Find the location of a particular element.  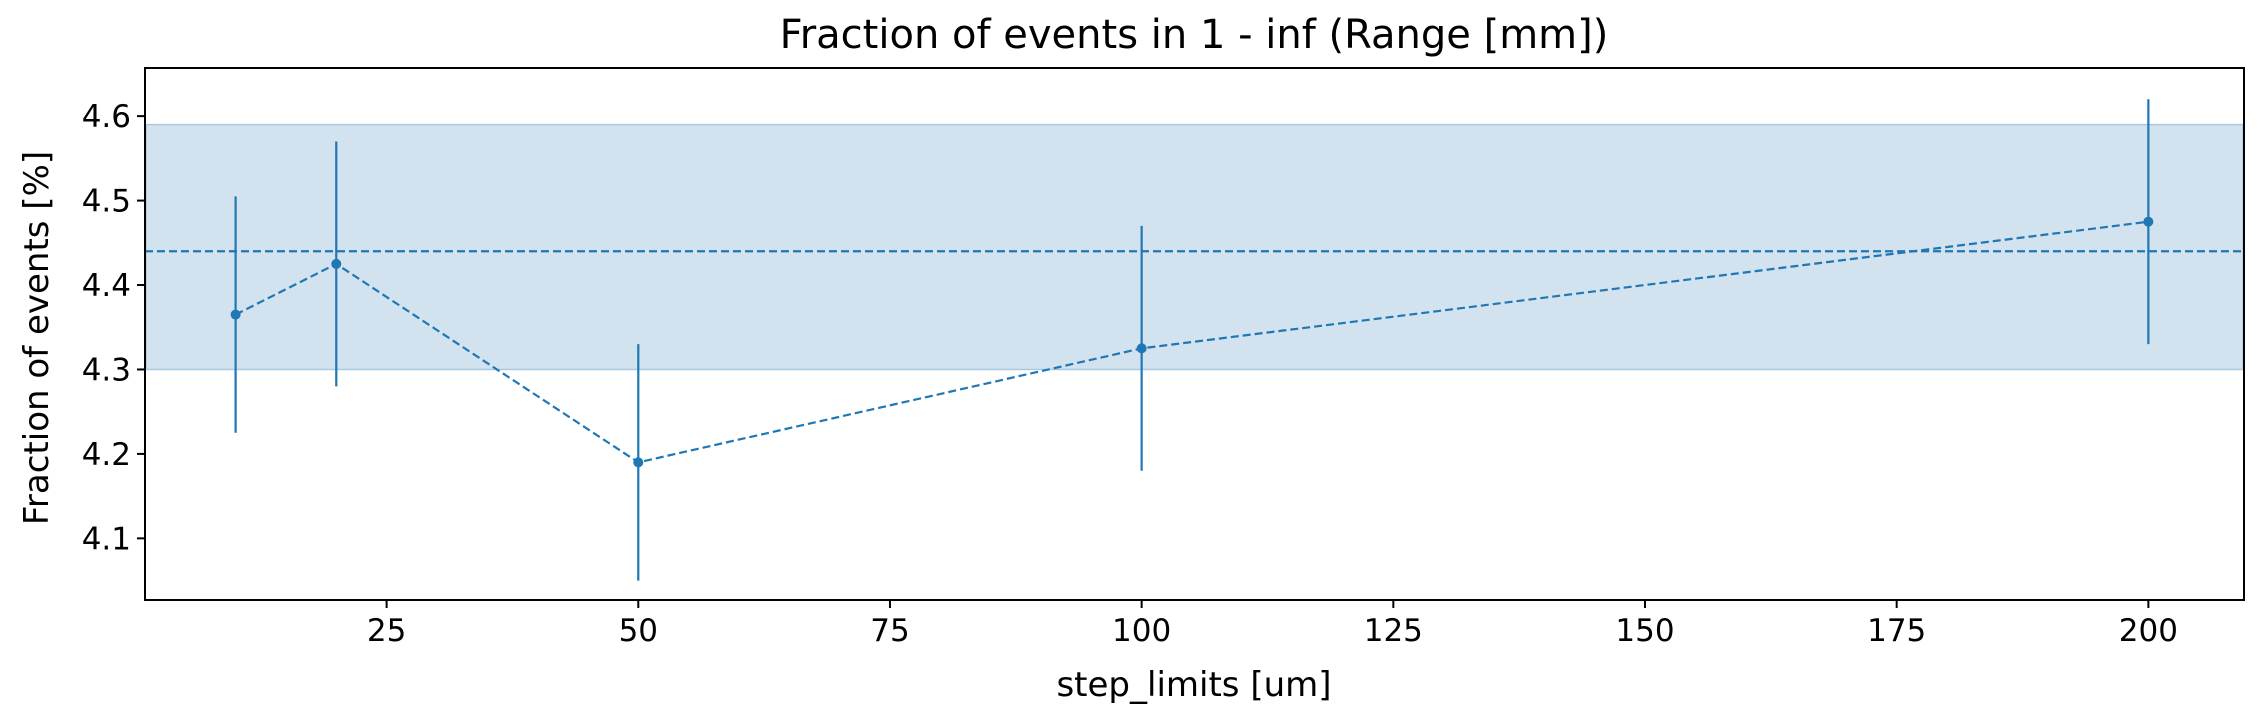

x-tick-label: 125 is located at coordinates (1393, 631).